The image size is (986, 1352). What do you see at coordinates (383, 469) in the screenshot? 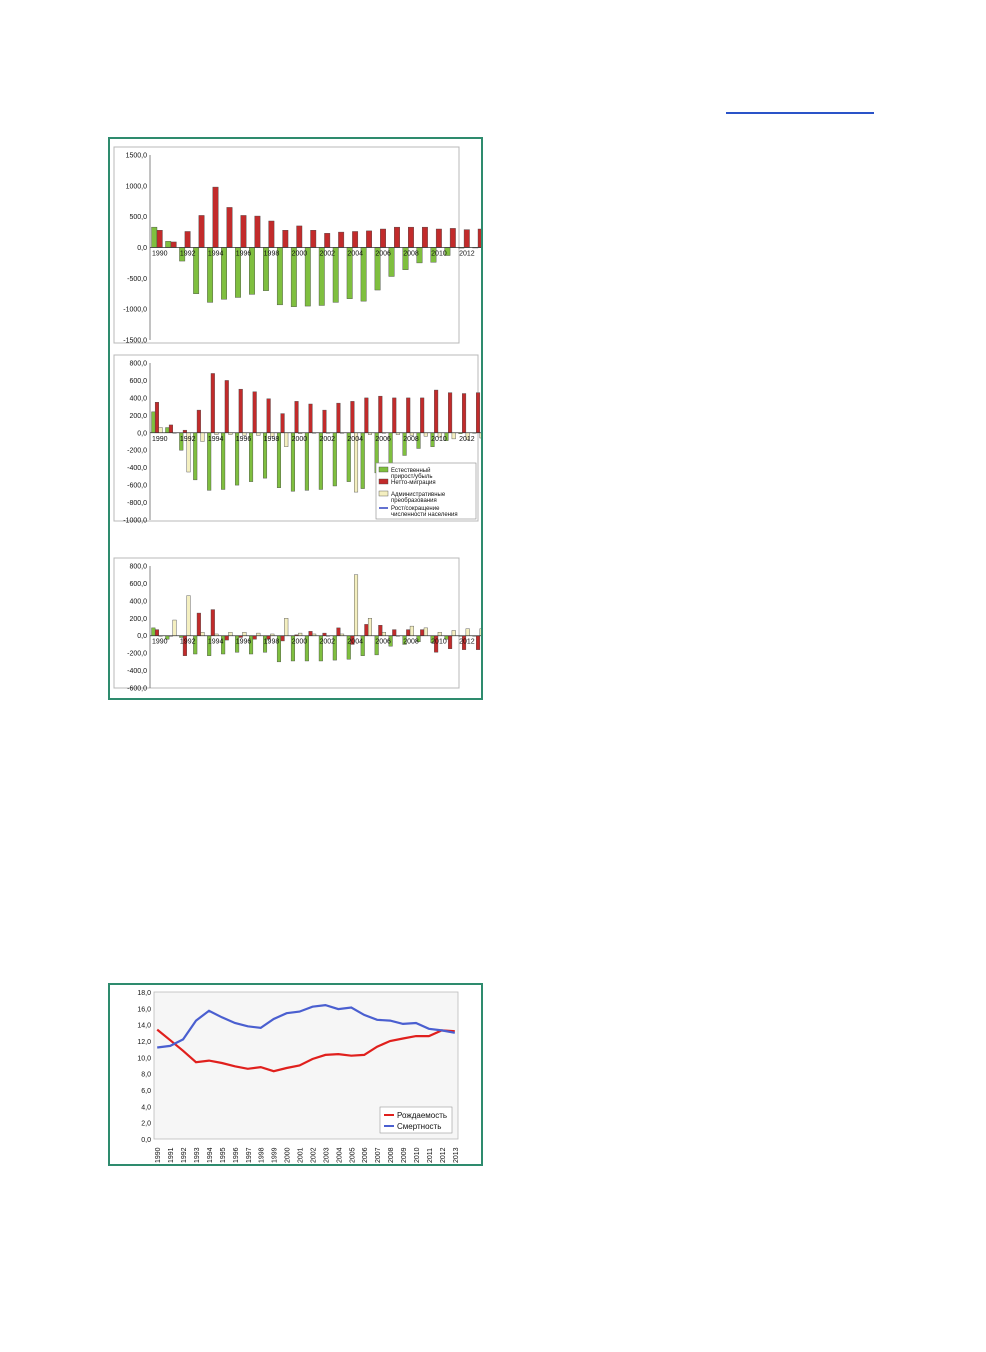
I see `legend-swatch-natural` at bounding box center [383, 469].